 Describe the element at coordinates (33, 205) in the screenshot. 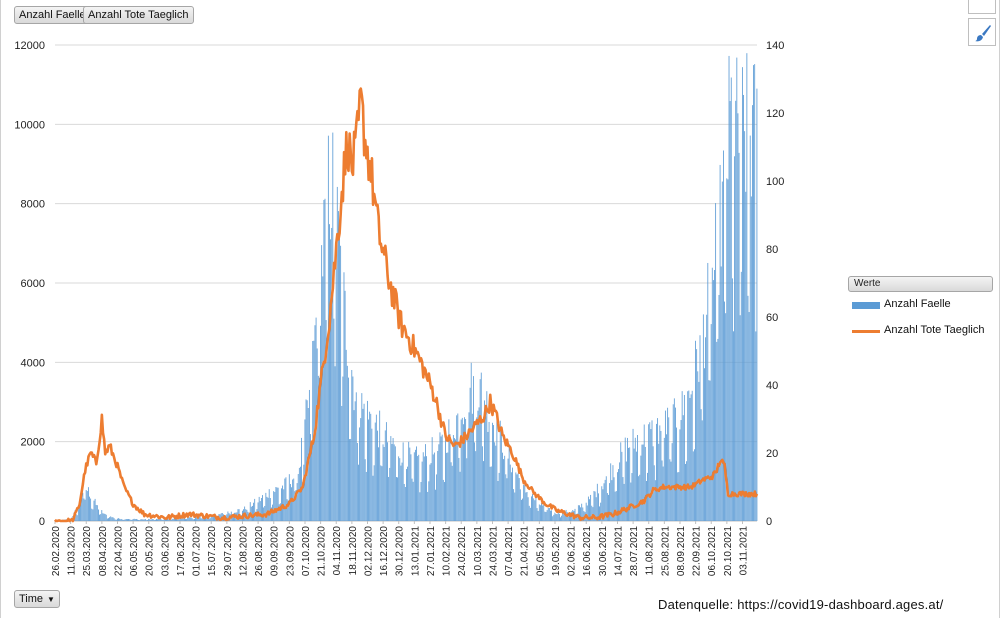

I see `y-left-tick-label: 8000` at that location.